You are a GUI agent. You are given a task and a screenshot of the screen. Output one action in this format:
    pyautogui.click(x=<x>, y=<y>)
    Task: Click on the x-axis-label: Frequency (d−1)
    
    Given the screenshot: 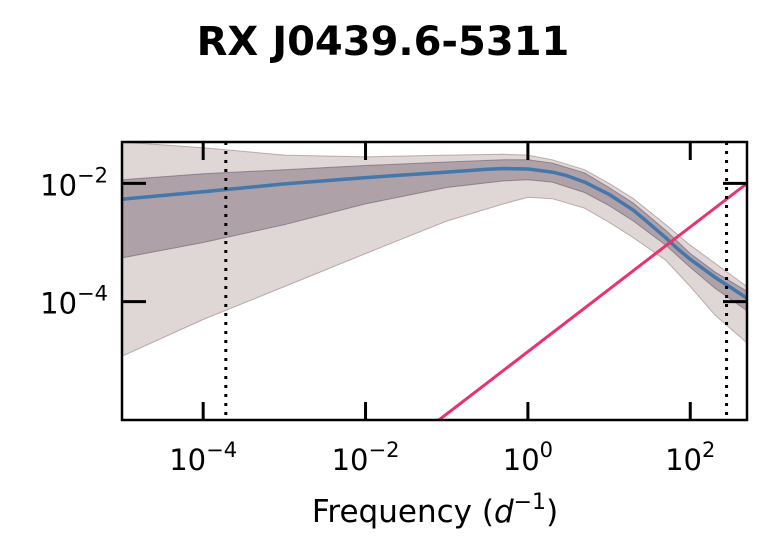 What is the action you would take?
    pyautogui.click(x=435, y=510)
    